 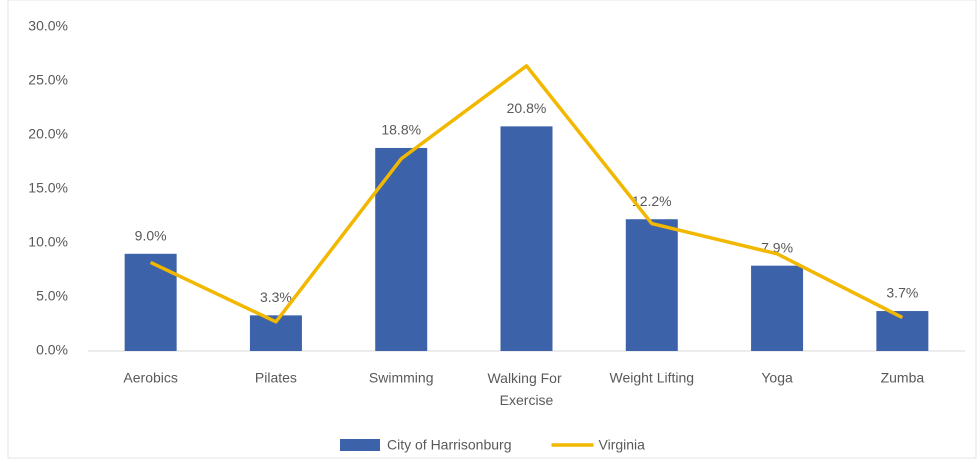 What do you see at coordinates (526, 389) in the screenshot?
I see `x-tick-label: Walking For Exercise` at bounding box center [526, 389].